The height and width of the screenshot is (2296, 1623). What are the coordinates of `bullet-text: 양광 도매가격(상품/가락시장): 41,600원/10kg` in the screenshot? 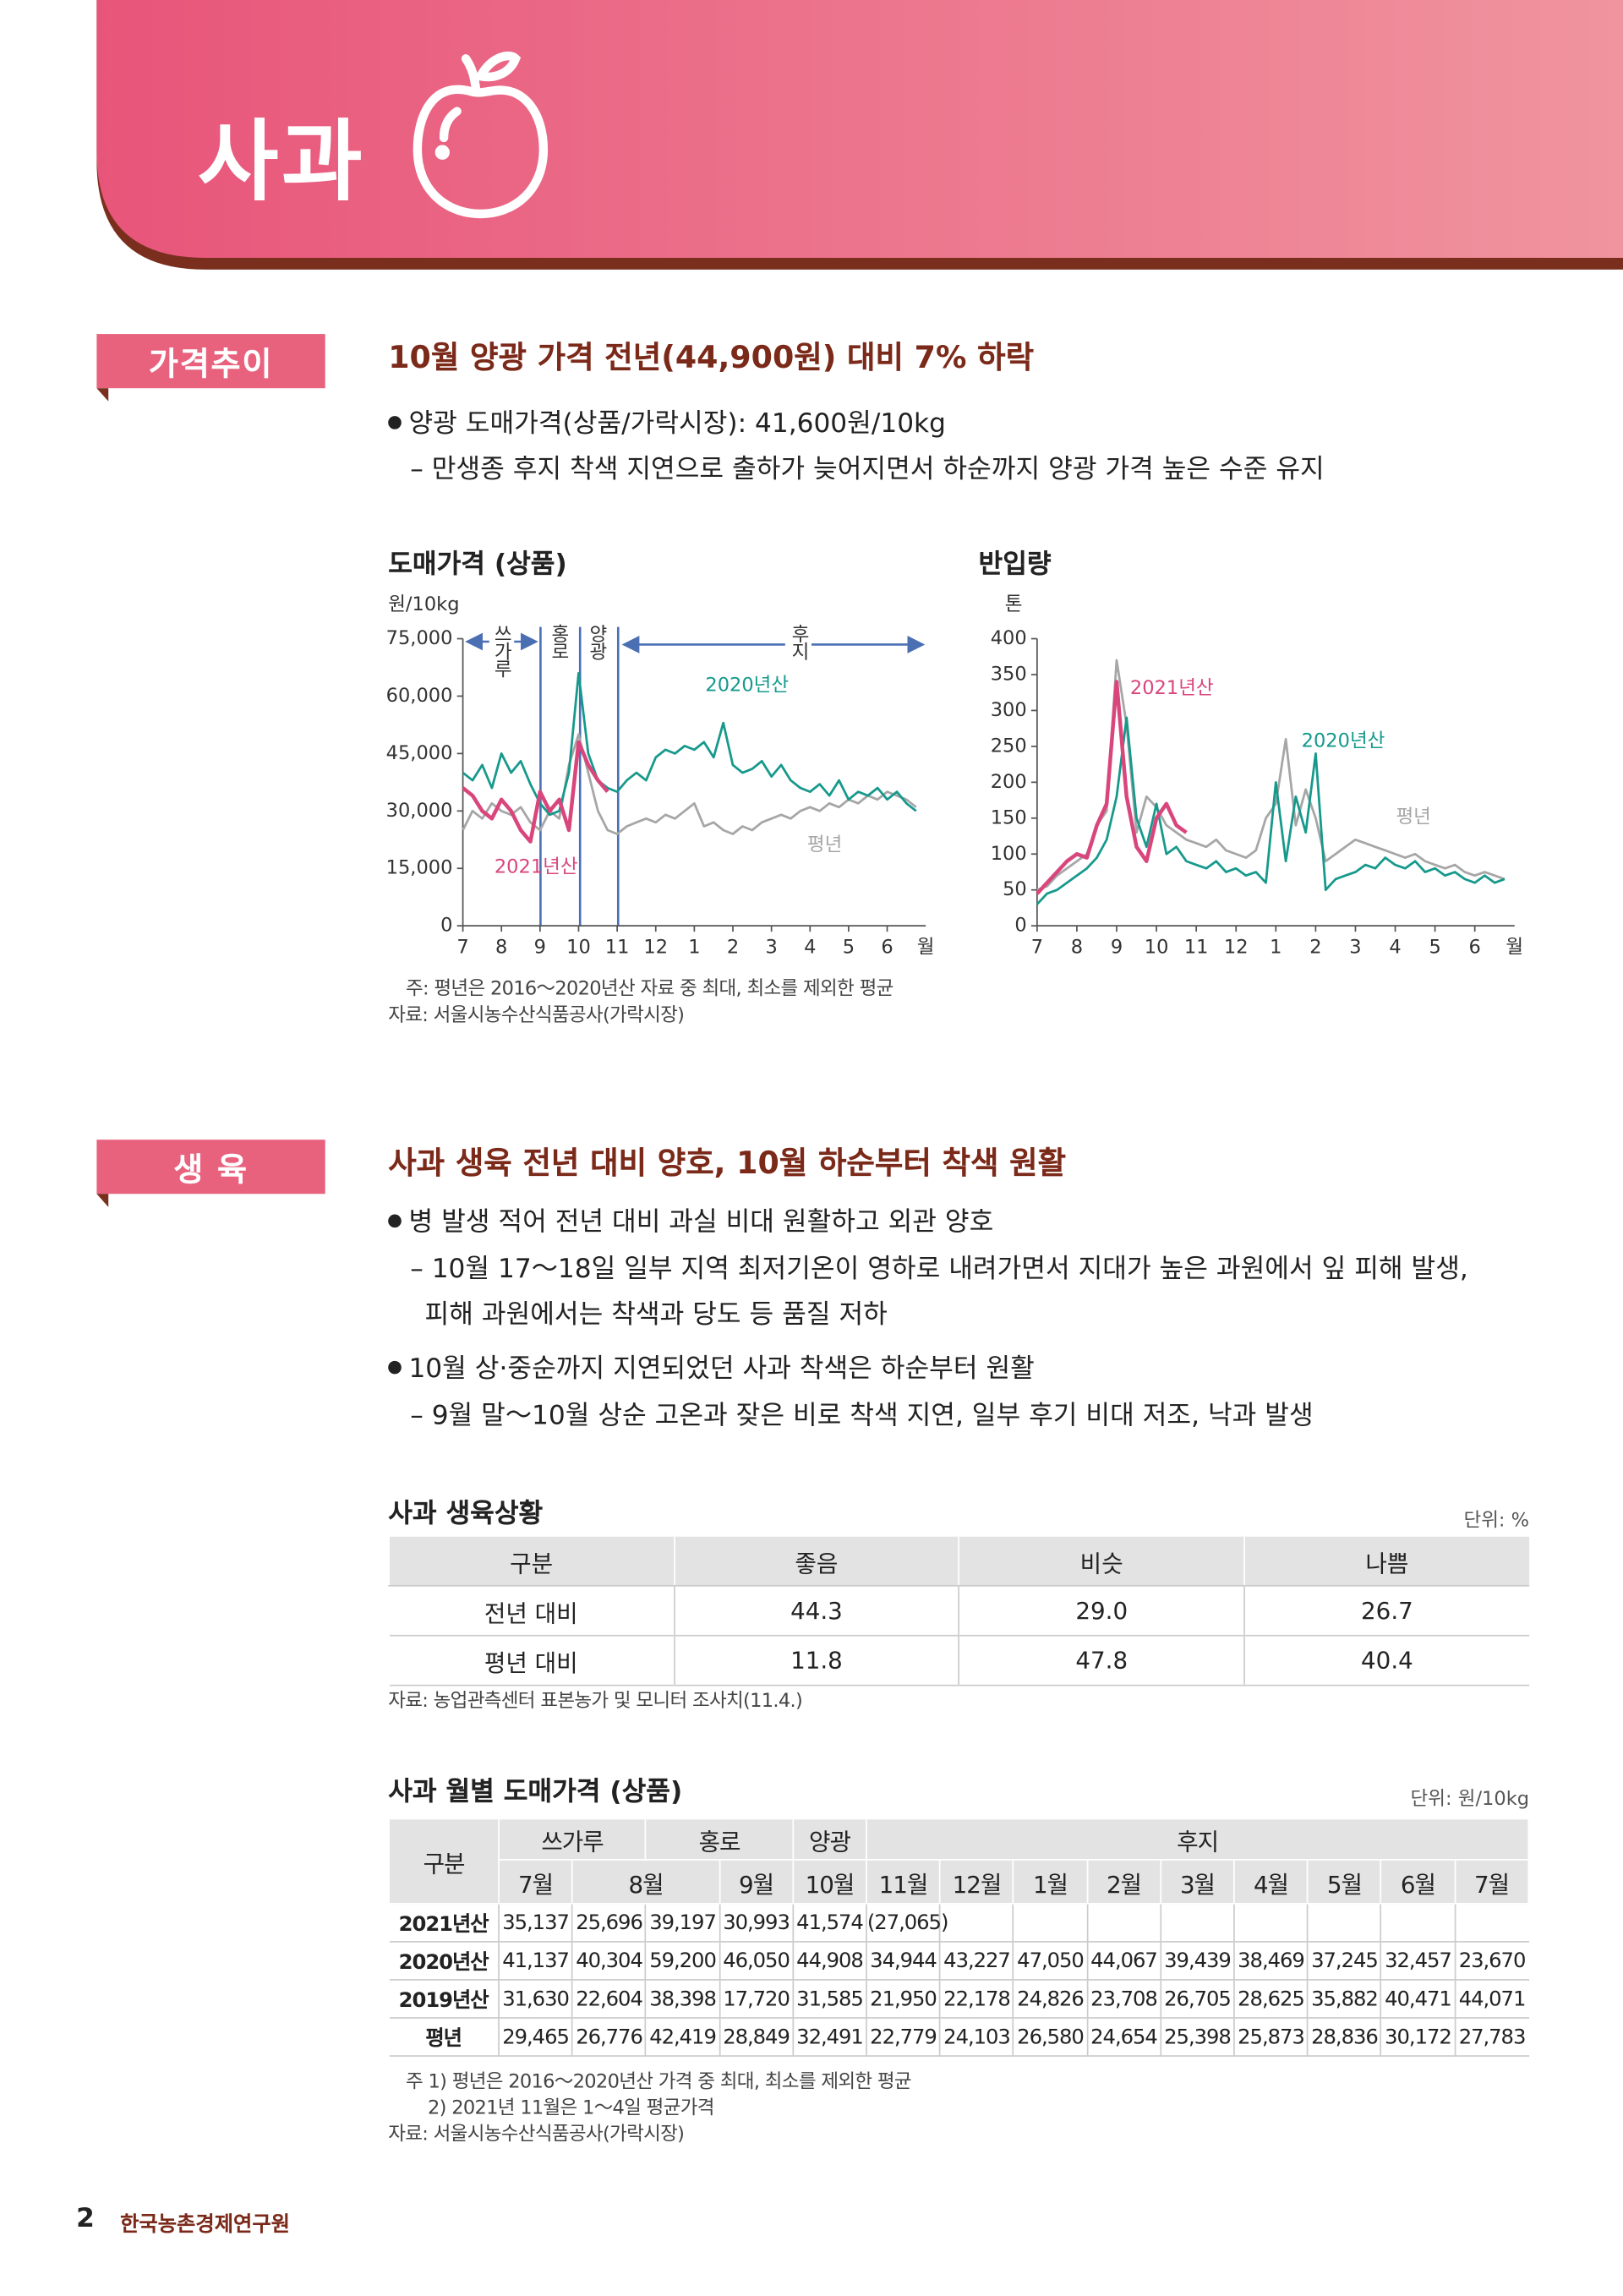 It's located at (677, 424).